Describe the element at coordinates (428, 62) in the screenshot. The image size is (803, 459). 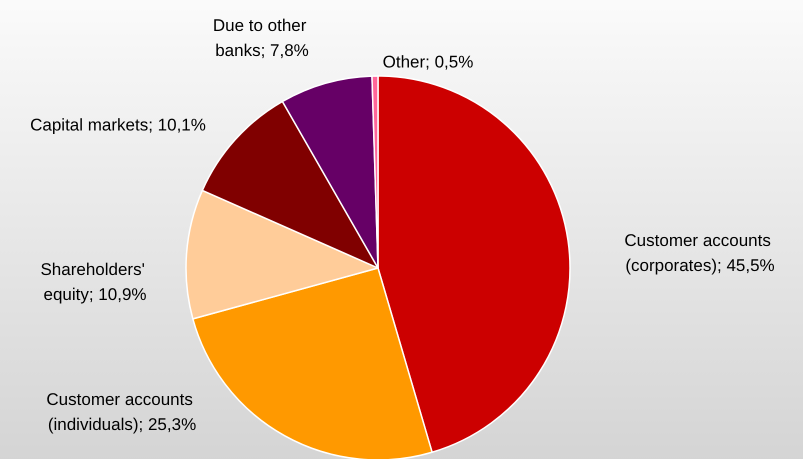
I see `slice-label: Other; 0,5%` at that location.